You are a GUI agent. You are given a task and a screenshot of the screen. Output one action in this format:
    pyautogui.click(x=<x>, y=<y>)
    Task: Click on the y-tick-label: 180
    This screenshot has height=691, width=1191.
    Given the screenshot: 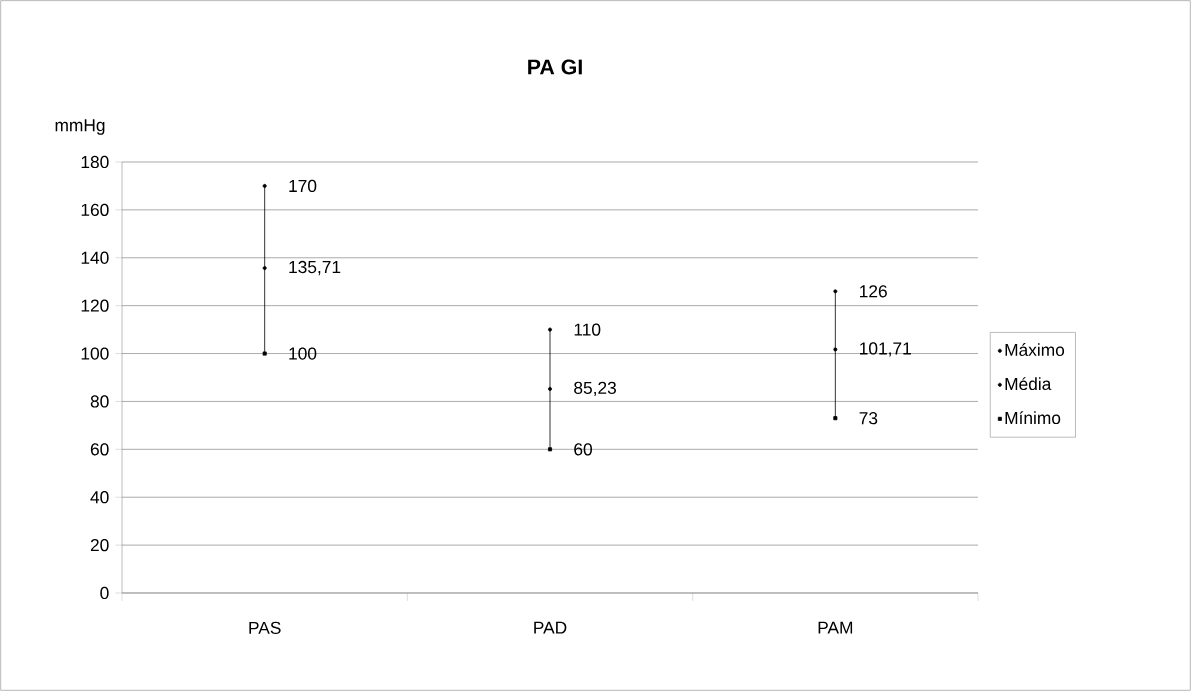 What is the action you would take?
    pyautogui.click(x=95, y=162)
    